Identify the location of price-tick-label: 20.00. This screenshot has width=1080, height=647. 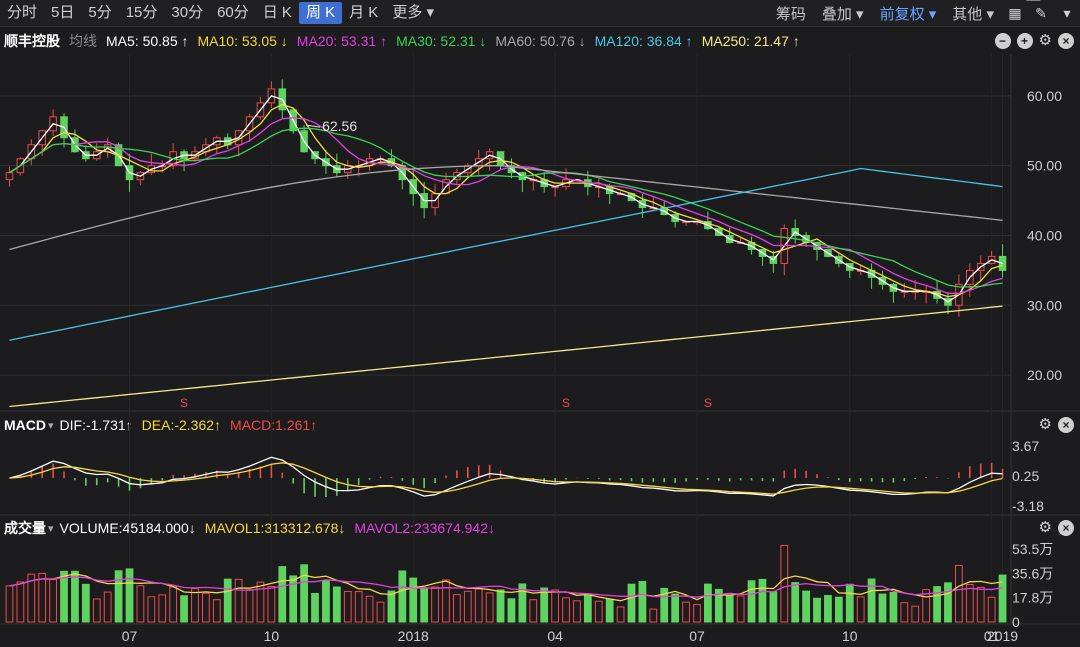
(1044, 375).